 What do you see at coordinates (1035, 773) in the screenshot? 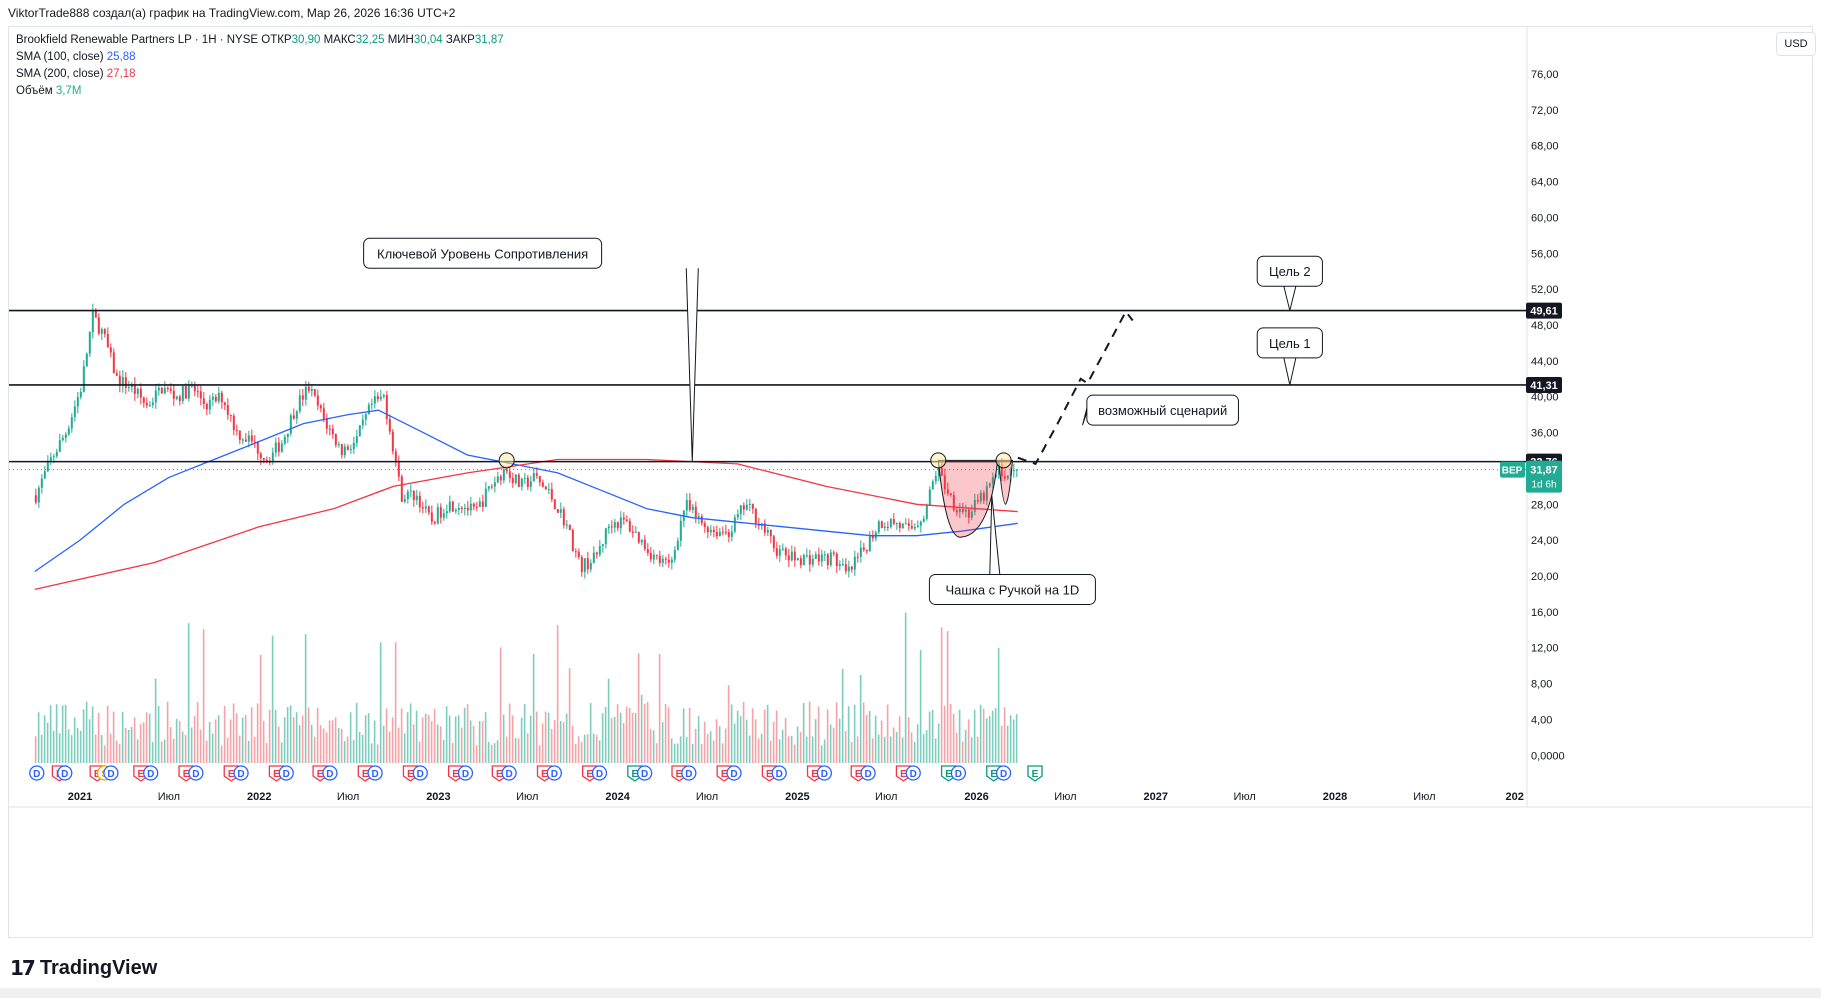
I see `event-marker: E` at bounding box center [1035, 773].